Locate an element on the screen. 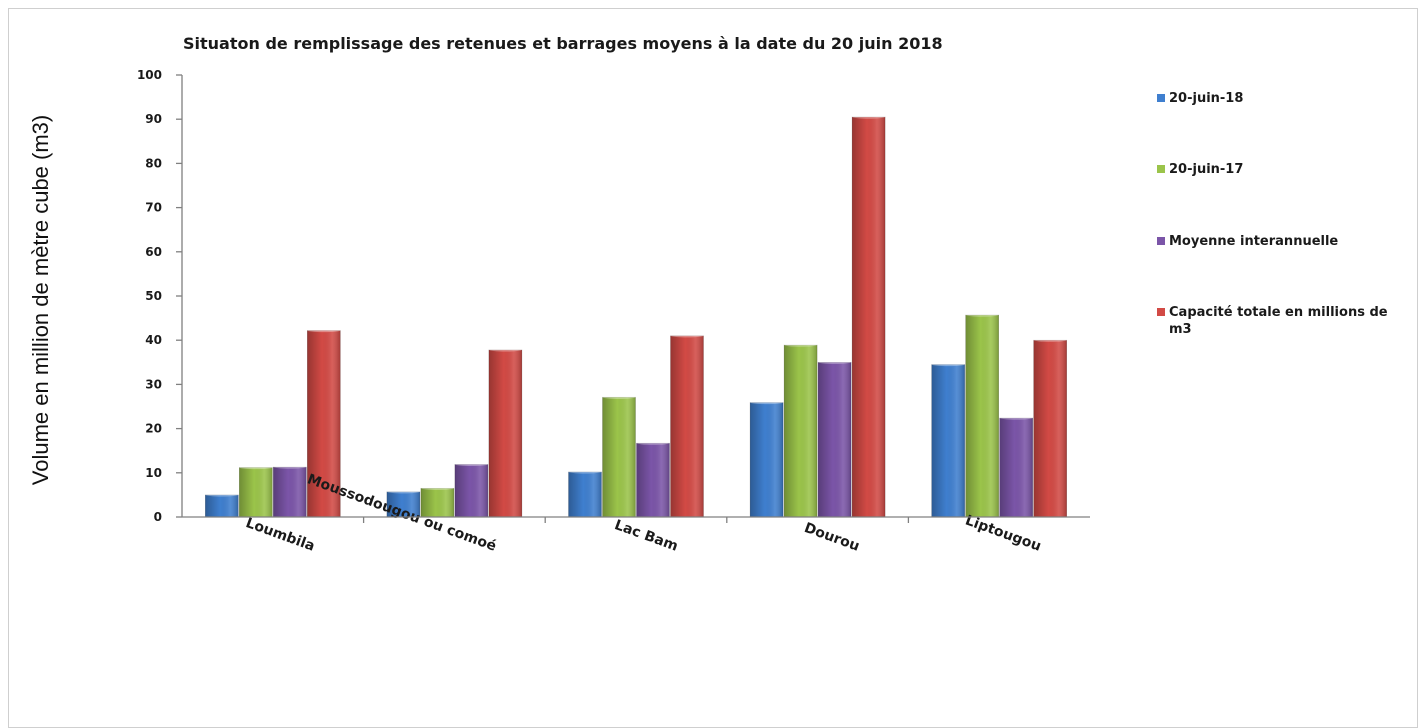 Image resolution: width=1426 pixels, height=728 pixels. y-axis-ticks: 0 10 20 30 40 50 60 70 80 90 100 is located at coordinates (159, 296).